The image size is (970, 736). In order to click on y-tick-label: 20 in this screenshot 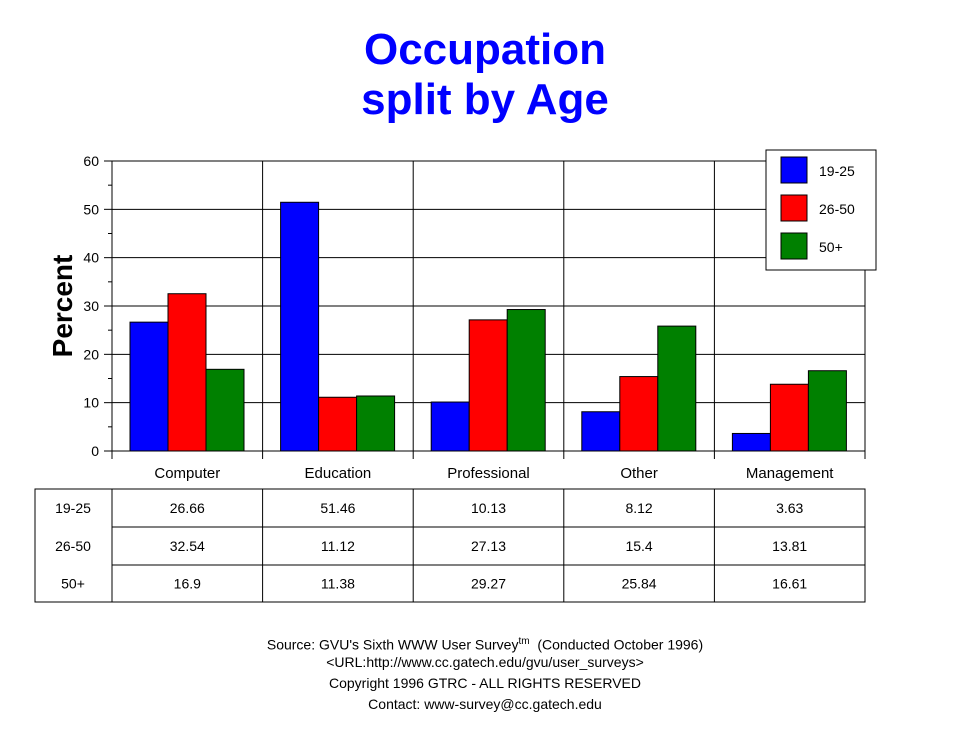, I will do `click(91, 354)`.